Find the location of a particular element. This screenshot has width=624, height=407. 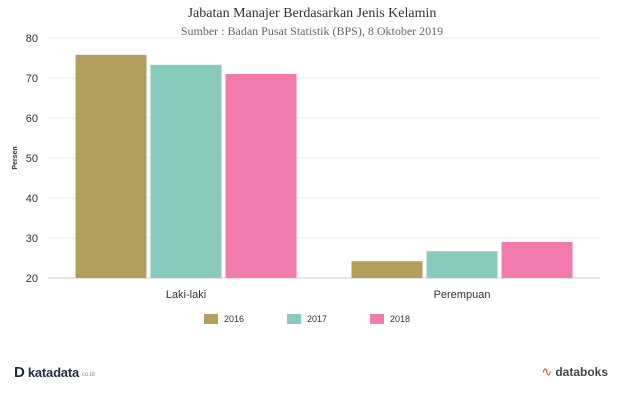

chart-legend: 2016 2017 2018 is located at coordinates (312, 322).